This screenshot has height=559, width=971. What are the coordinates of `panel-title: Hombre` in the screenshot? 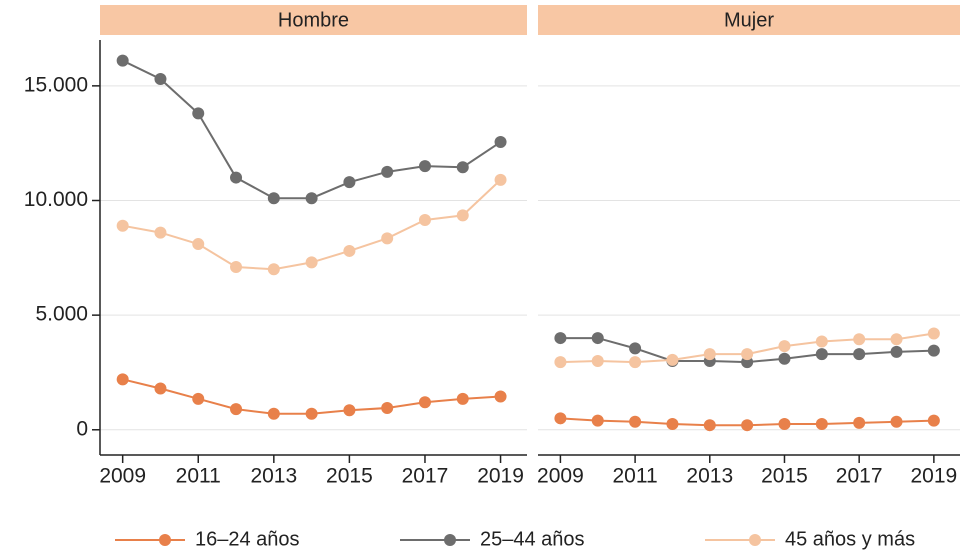 It's located at (313, 20).